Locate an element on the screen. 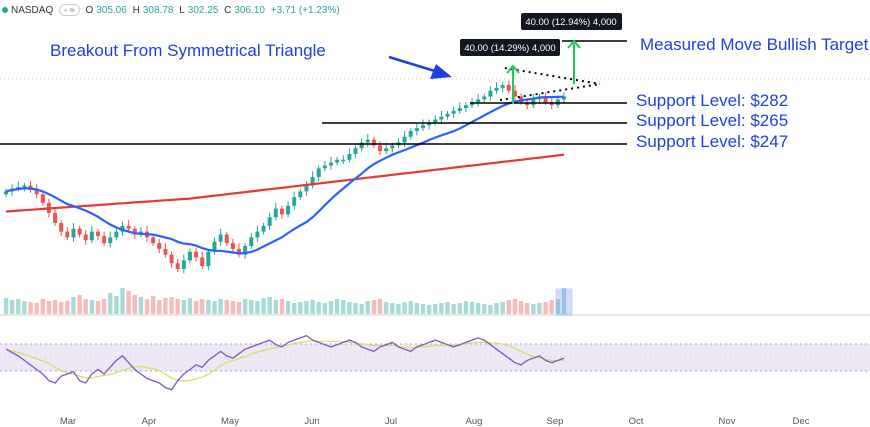  header-settings-icon: ◦ ≈ is located at coordinates (69, 10).